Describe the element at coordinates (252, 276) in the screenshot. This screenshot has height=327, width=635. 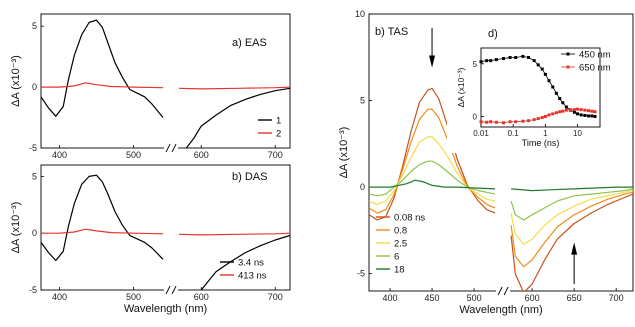
I see `legend-label: 413 ns` at that location.